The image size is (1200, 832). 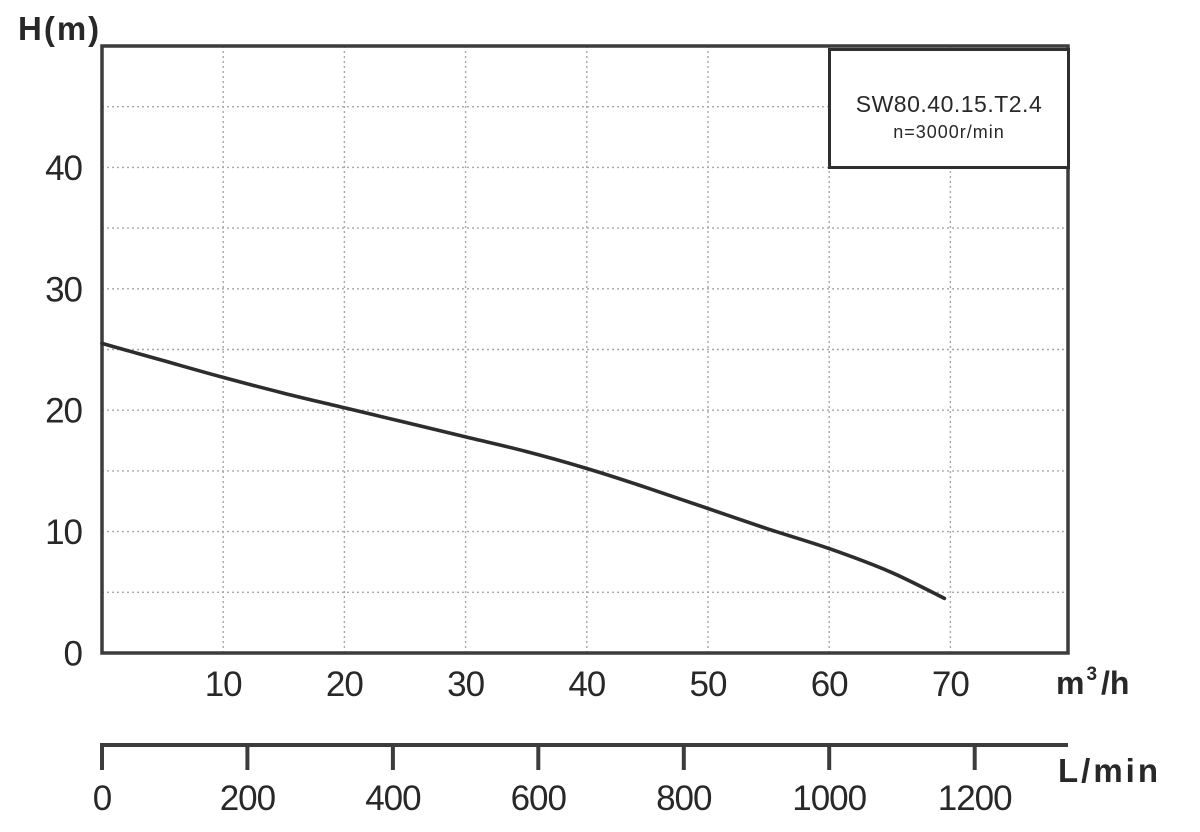 I want to click on legend-speed-label: n=3000r/min, so click(x=949, y=131).